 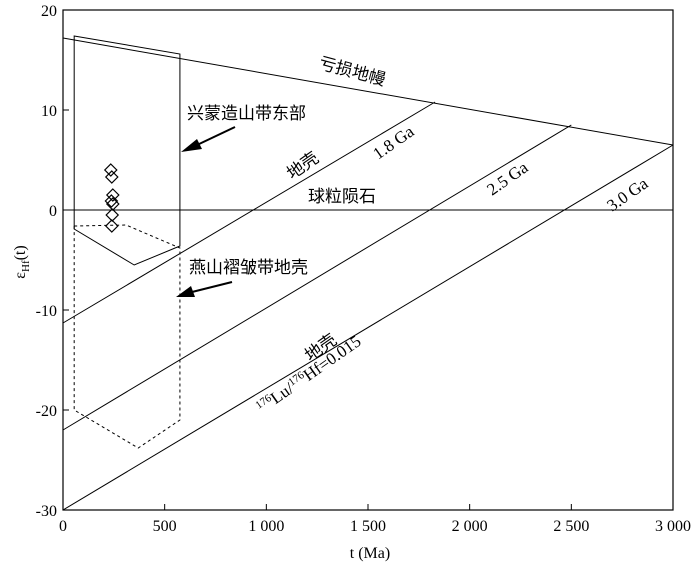 What do you see at coordinates (352, 72) in the screenshot?
I see `annotation-depleted-mantle: 亏损地幔` at bounding box center [352, 72].